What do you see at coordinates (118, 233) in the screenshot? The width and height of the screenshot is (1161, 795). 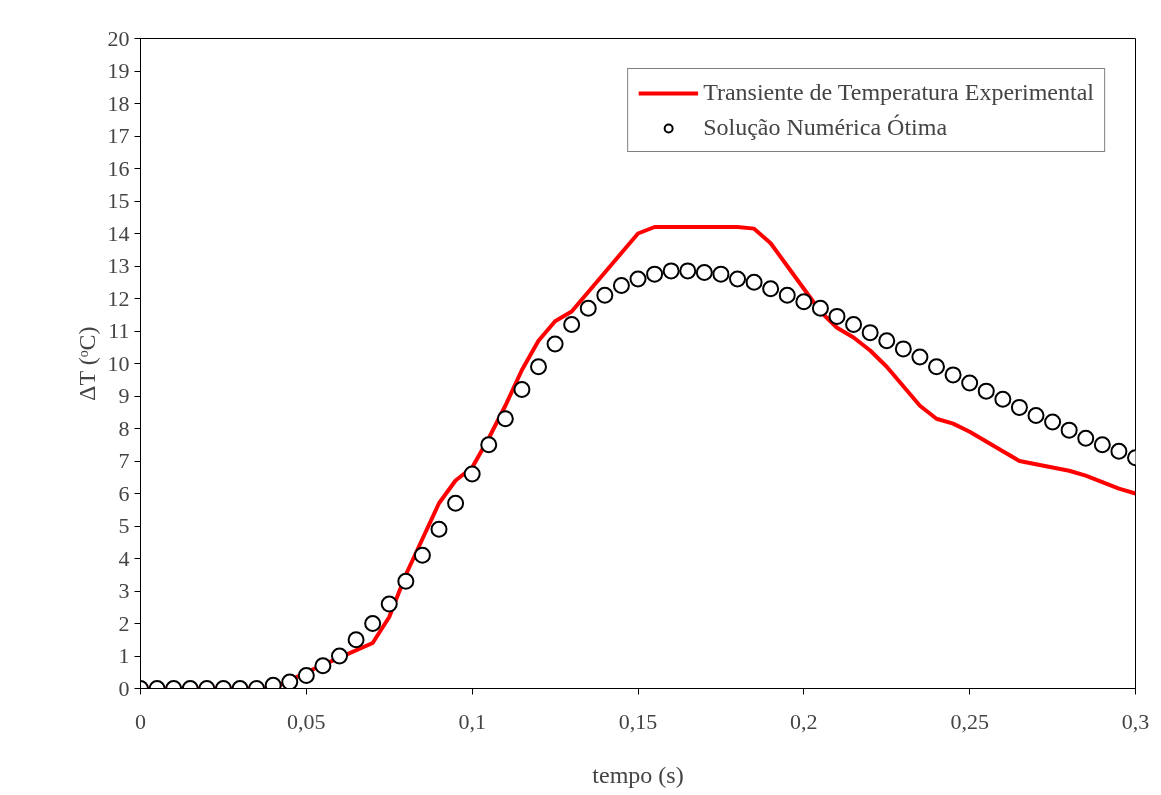 I see `y-tick-label: 14` at bounding box center [118, 233].